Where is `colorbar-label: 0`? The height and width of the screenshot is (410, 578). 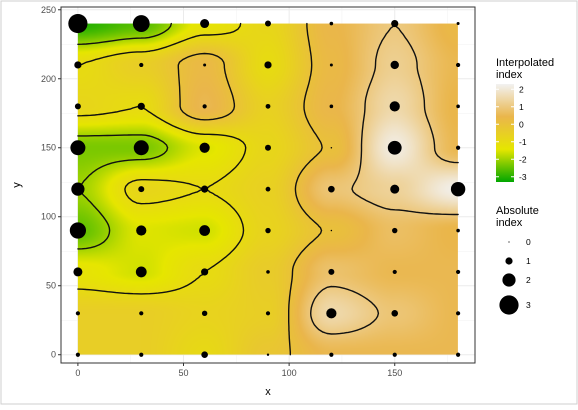 colorbar-label: 0 is located at coordinates (521, 124).